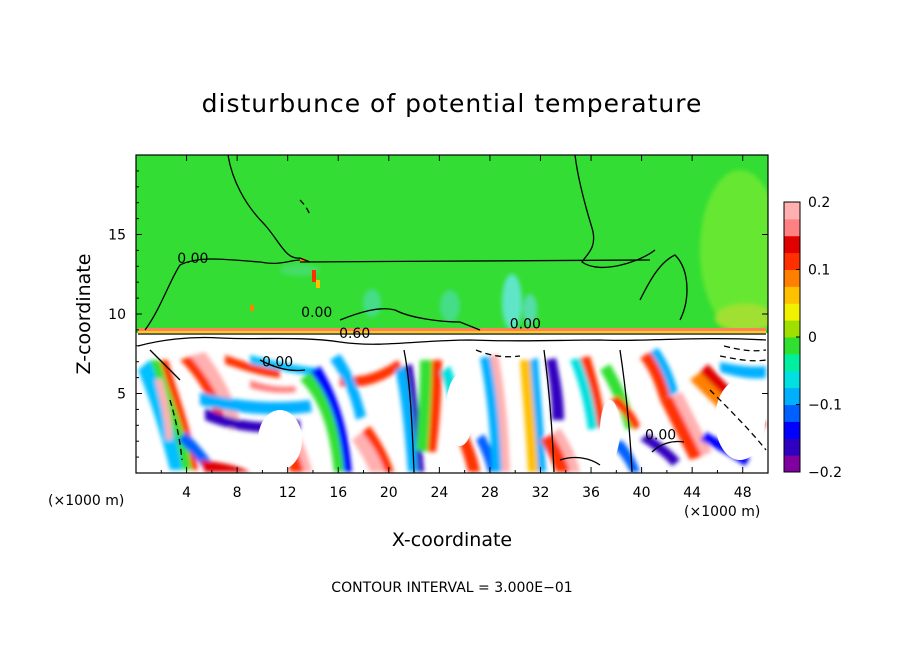 The image size is (904, 654). I want to click on neutral-zones, so click(511, 422).